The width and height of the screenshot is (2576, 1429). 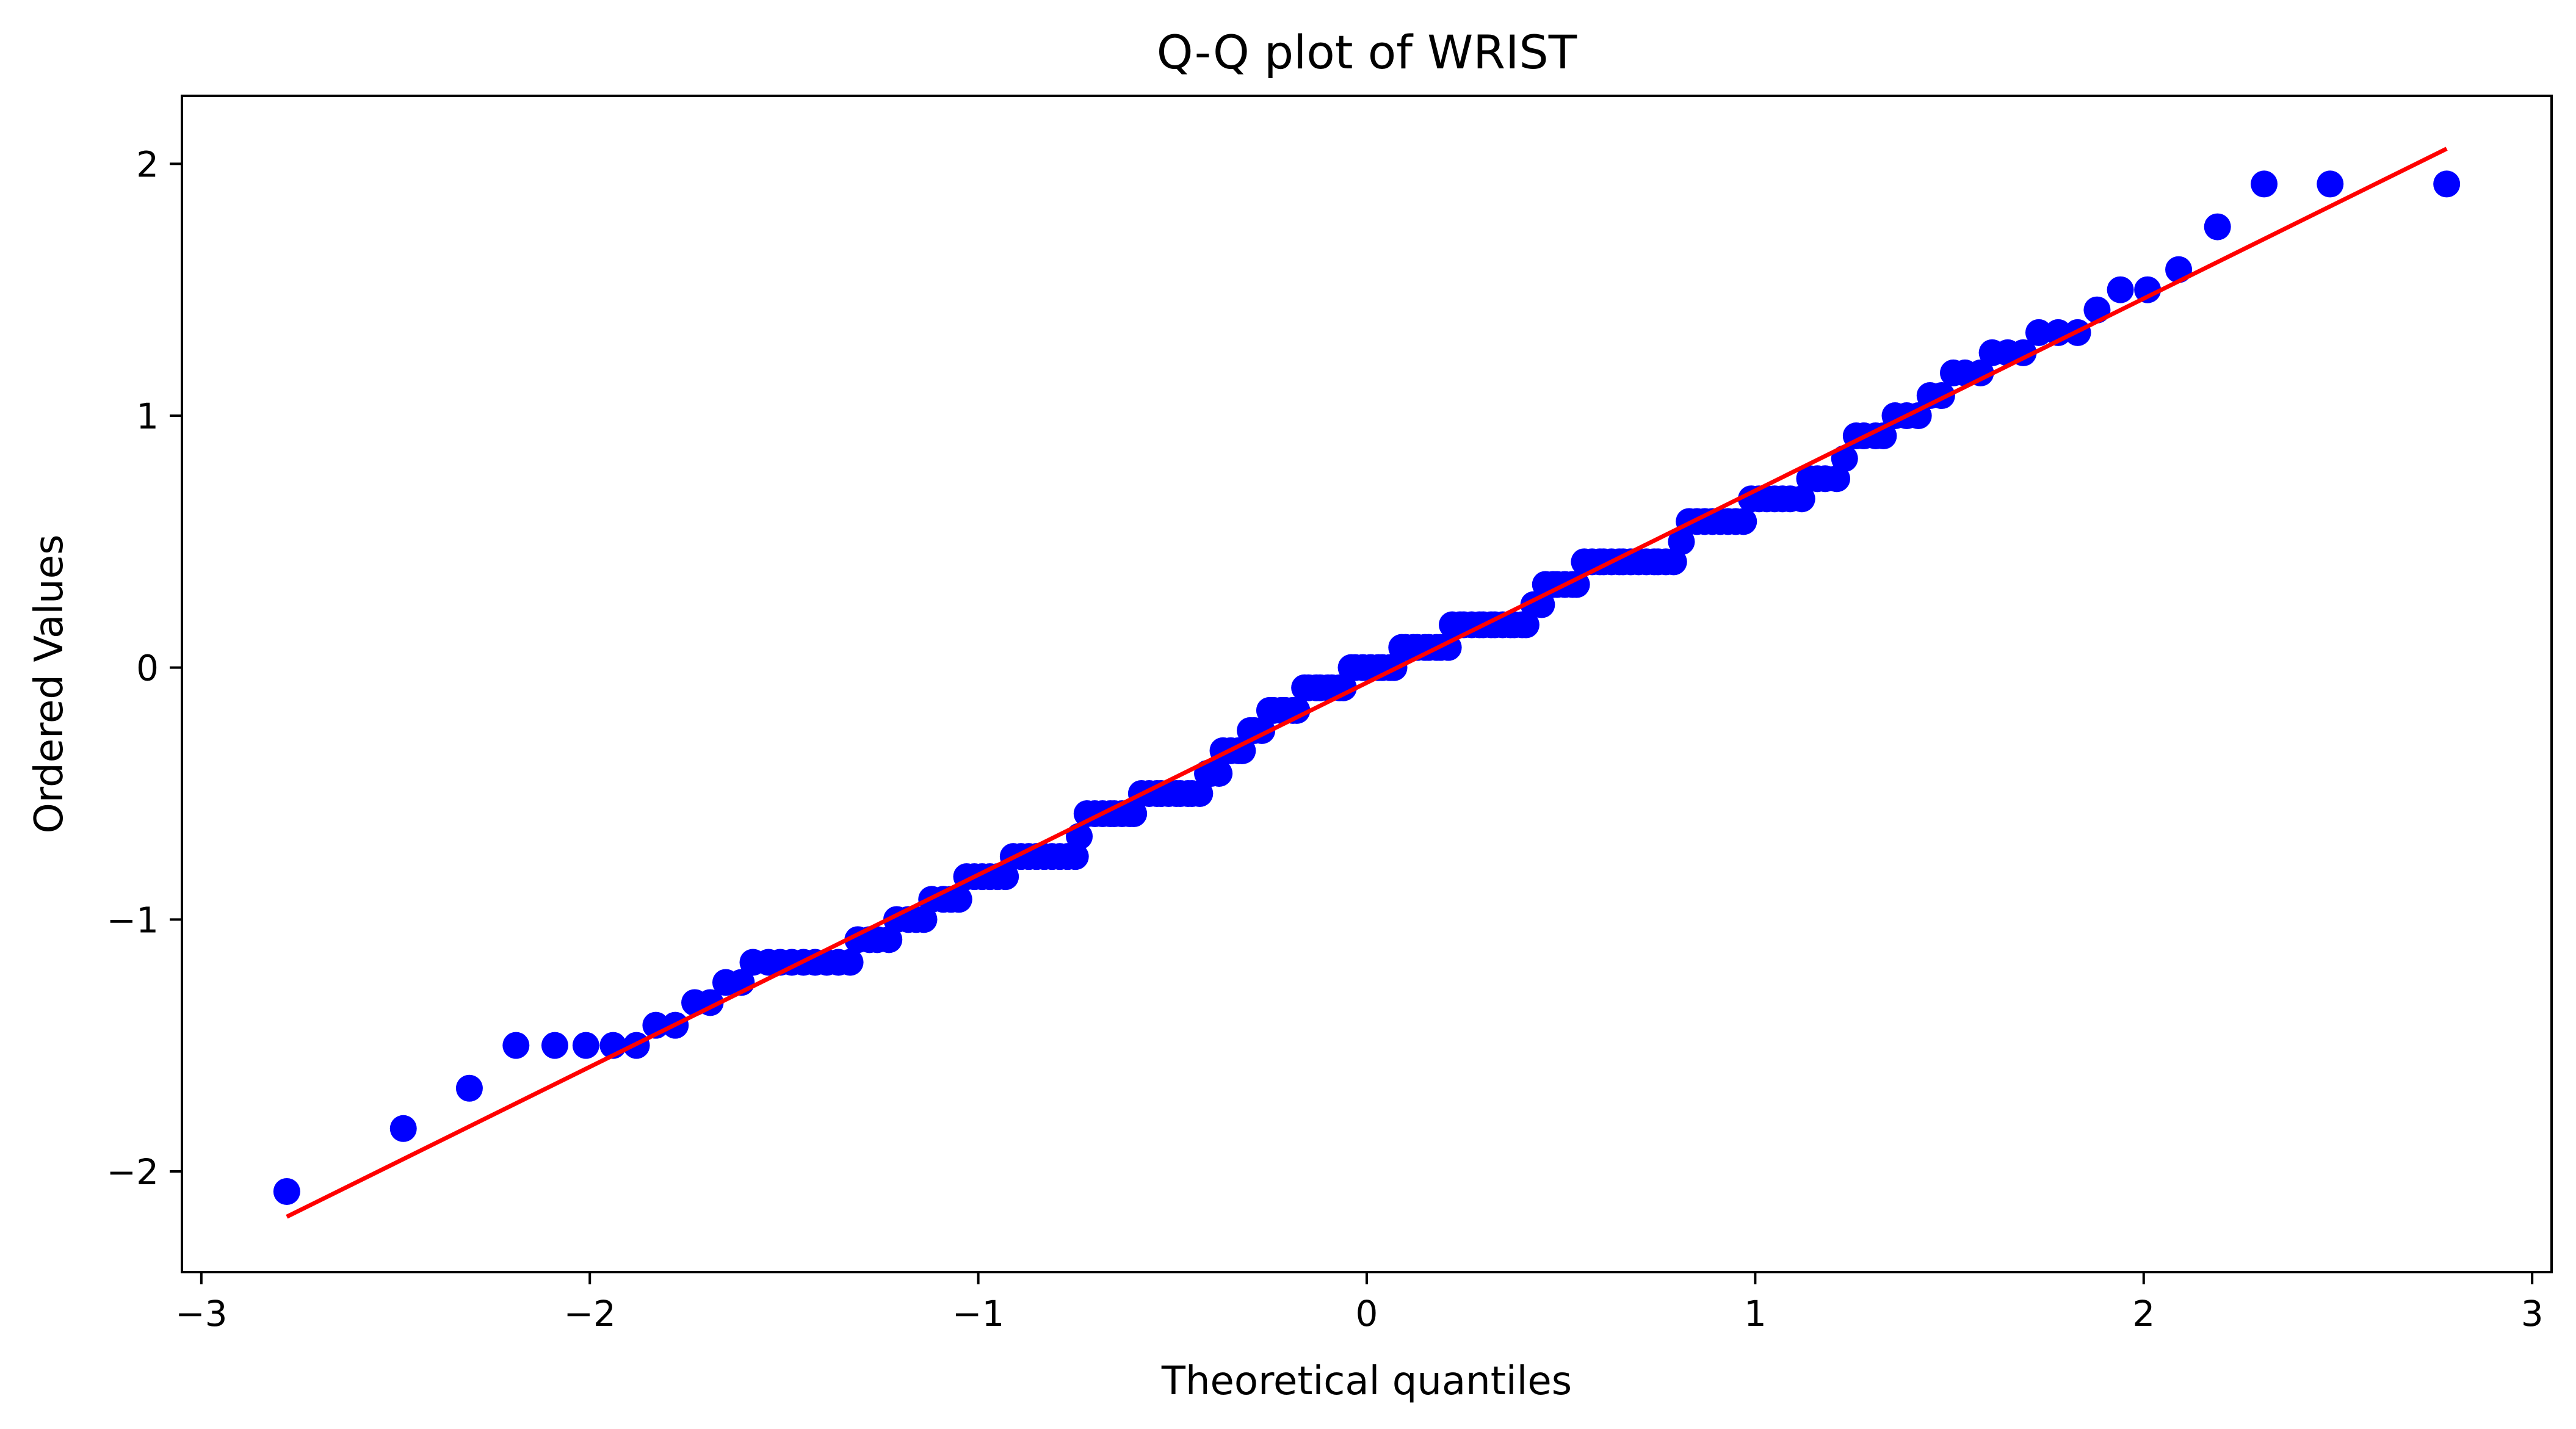 I want to click on y-tick-label: 1, so click(x=147, y=416).